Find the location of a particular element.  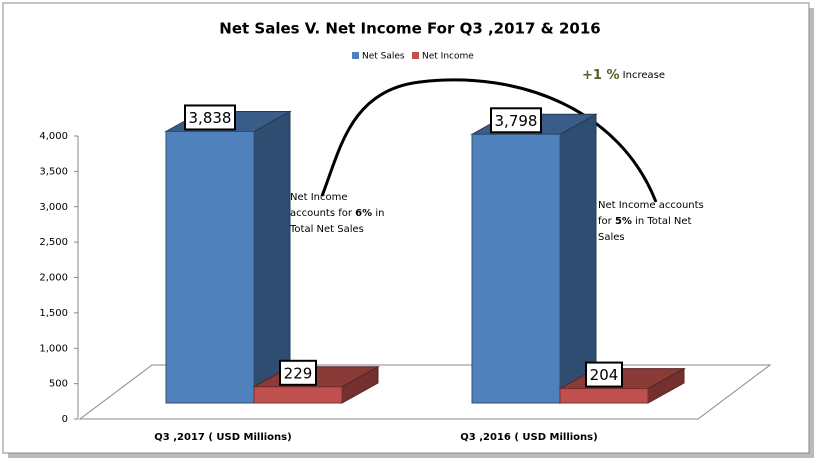

annotation: Total Net Sales is located at coordinates (326, 229).